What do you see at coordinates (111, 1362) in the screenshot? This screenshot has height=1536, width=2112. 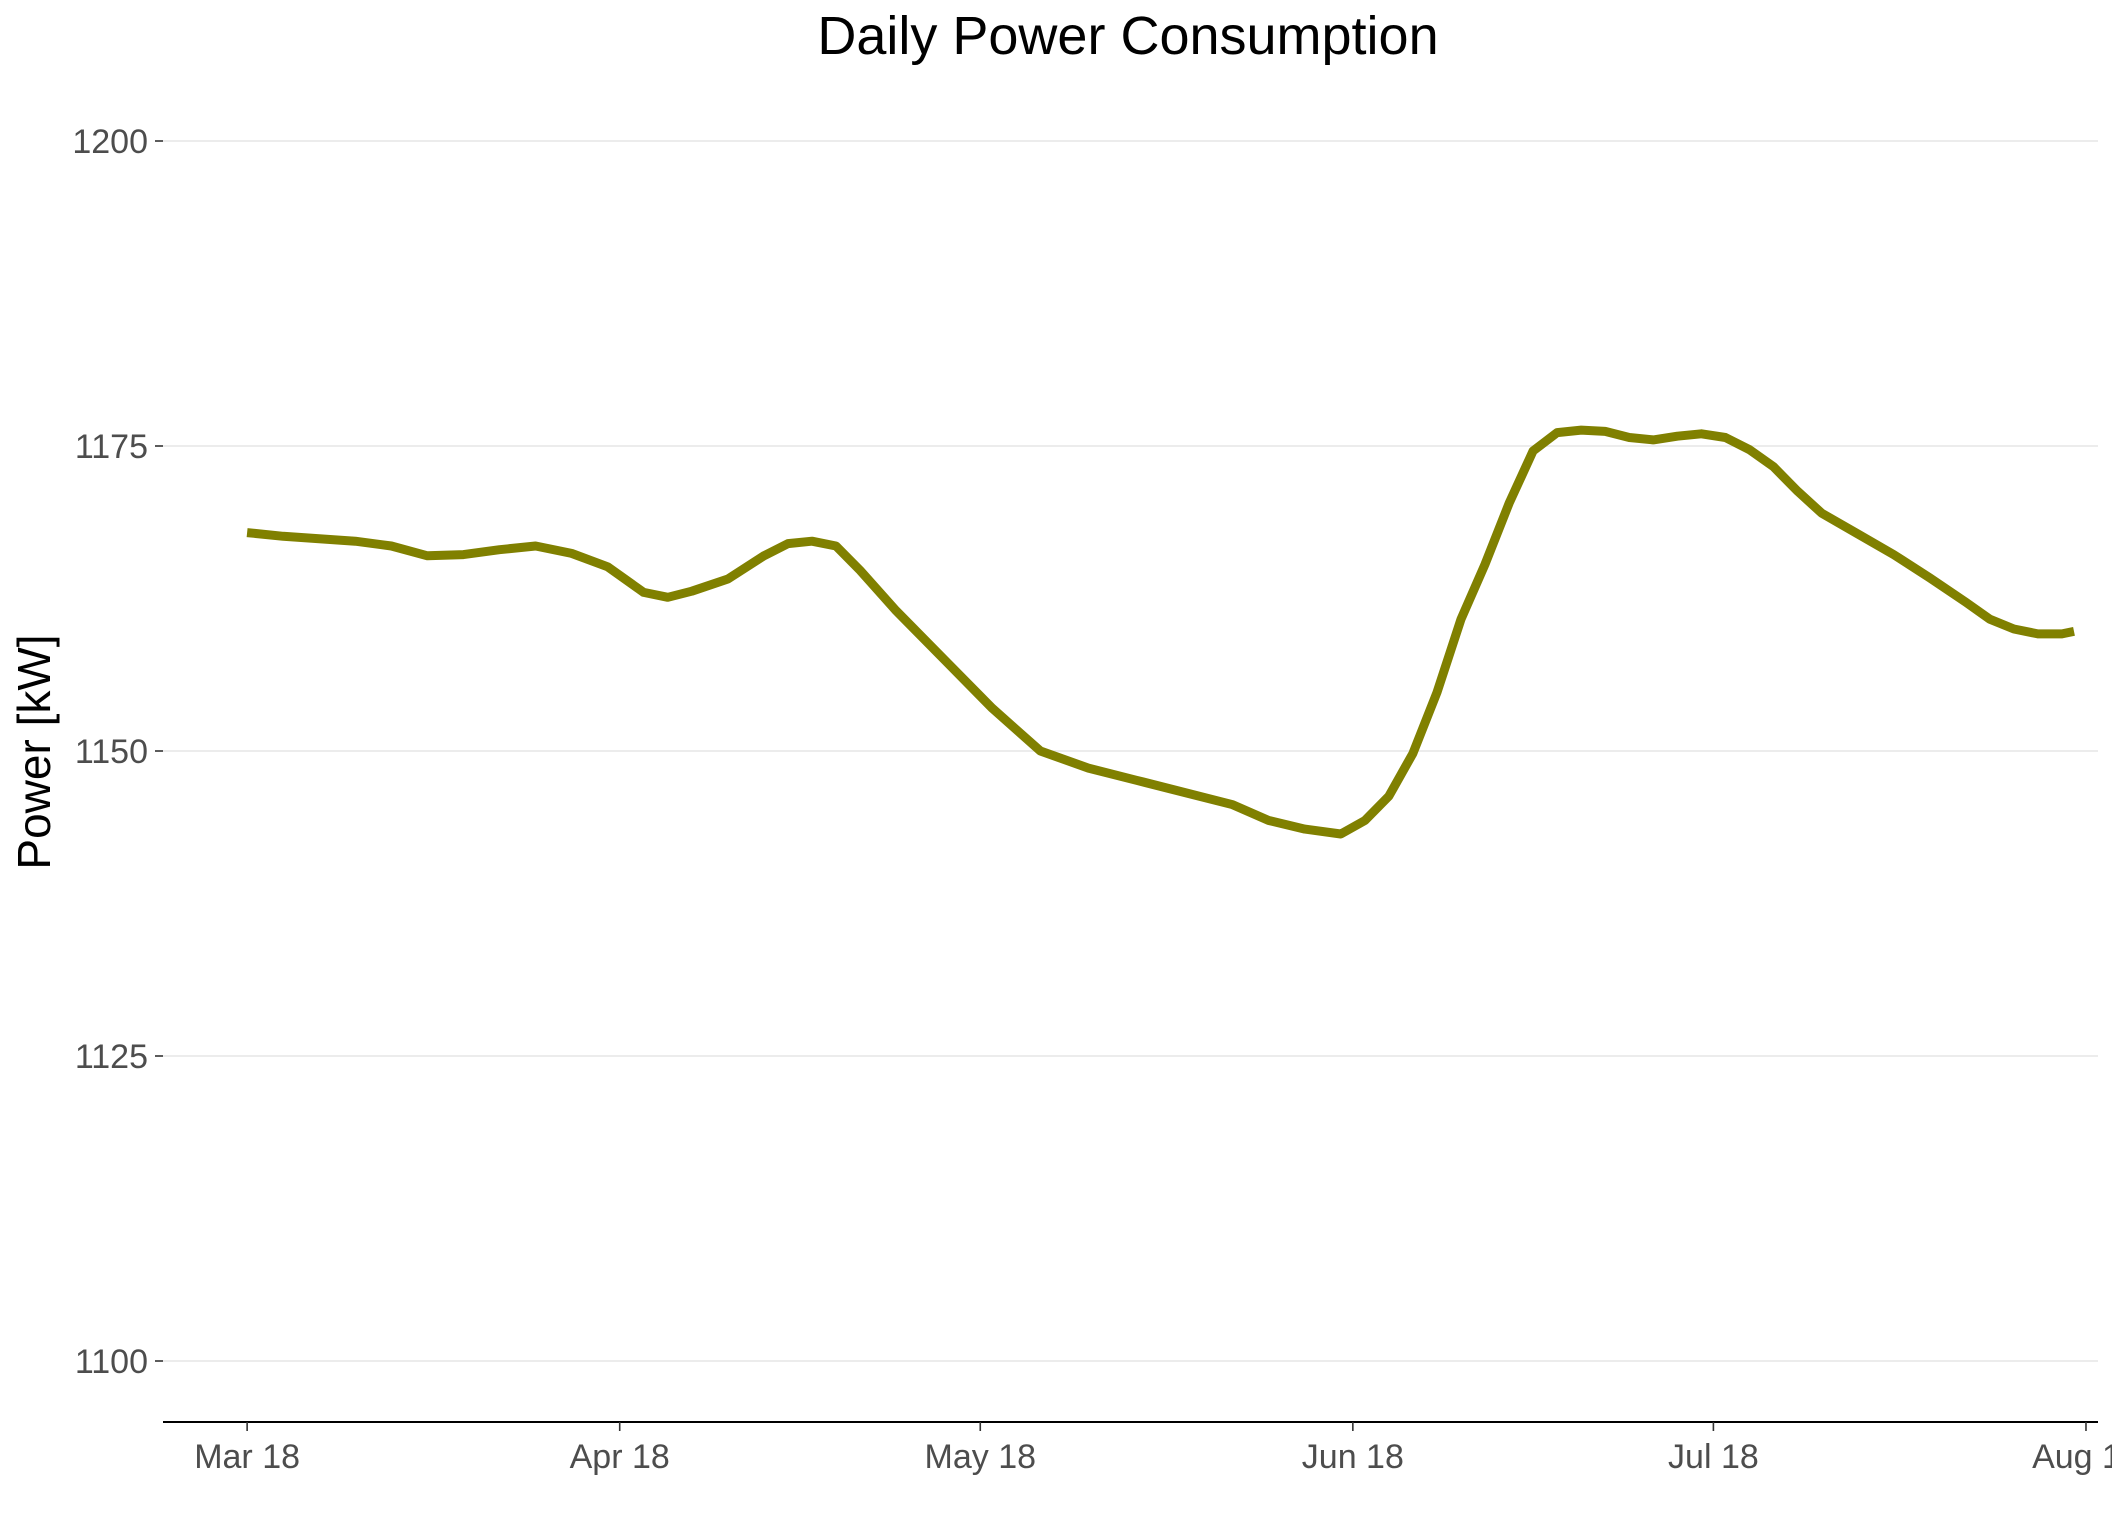 I see `y-tick-label: 1100` at bounding box center [111, 1362].